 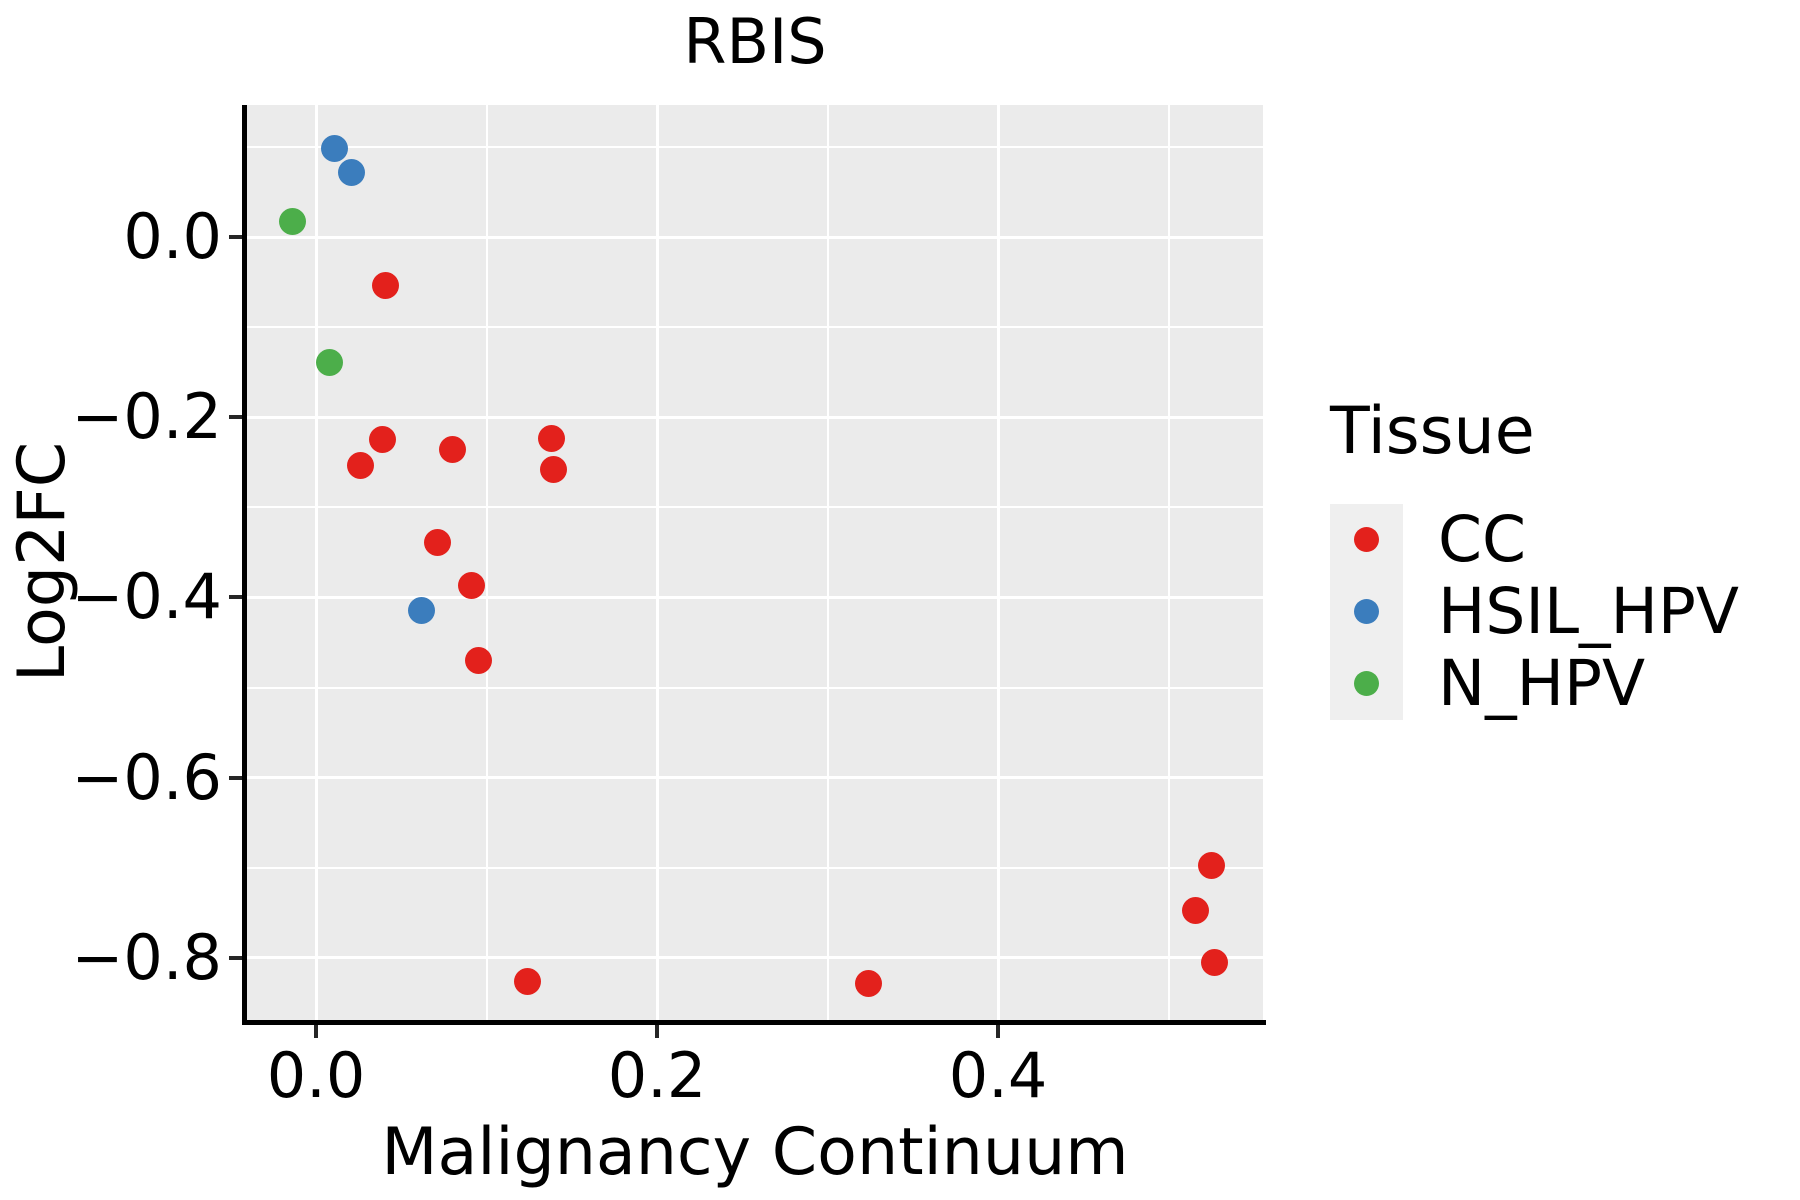 I want to click on legend-item-label: CC, so click(x=1482, y=539).